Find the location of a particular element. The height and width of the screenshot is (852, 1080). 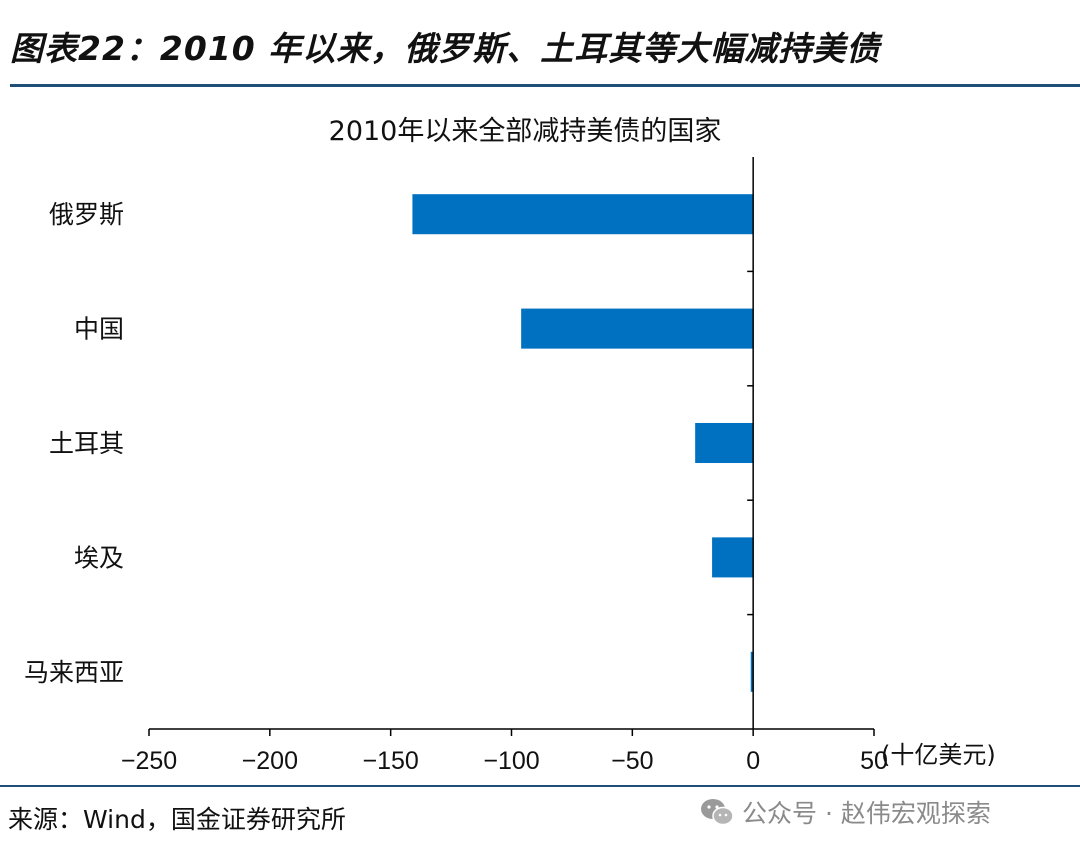

x-tick-label-5: −50 is located at coordinates (632, 761).